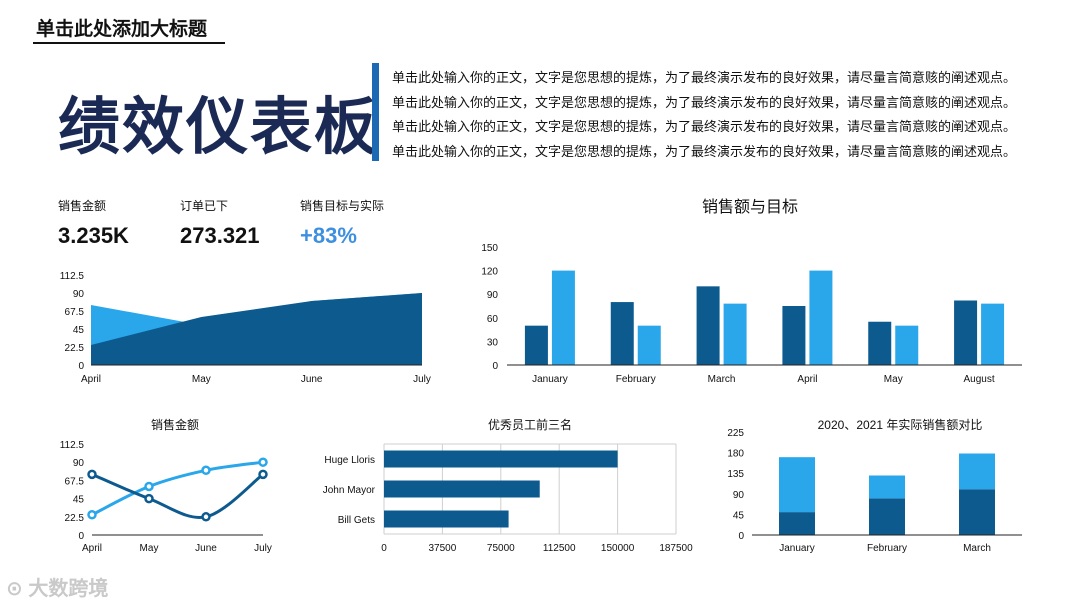 Image resolution: width=1080 pixels, height=608 pixels. Describe the element at coordinates (493, 319) in the screenshot. I see `y-tick-label: 60` at that location.